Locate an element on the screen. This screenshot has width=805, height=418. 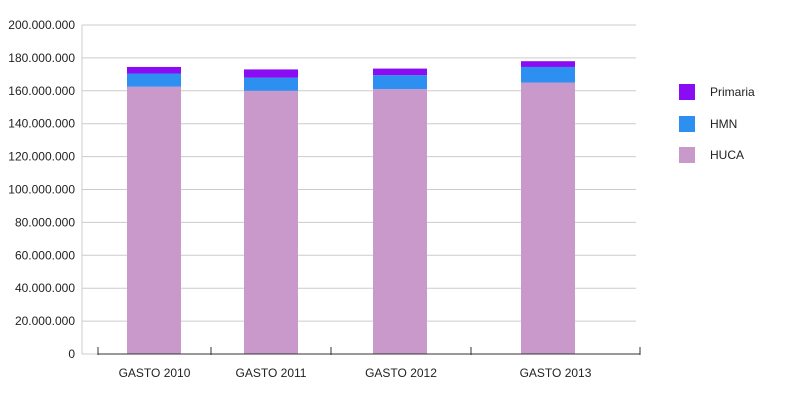
y-tick-label: 200.000.000 is located at coordinates (41, 25).